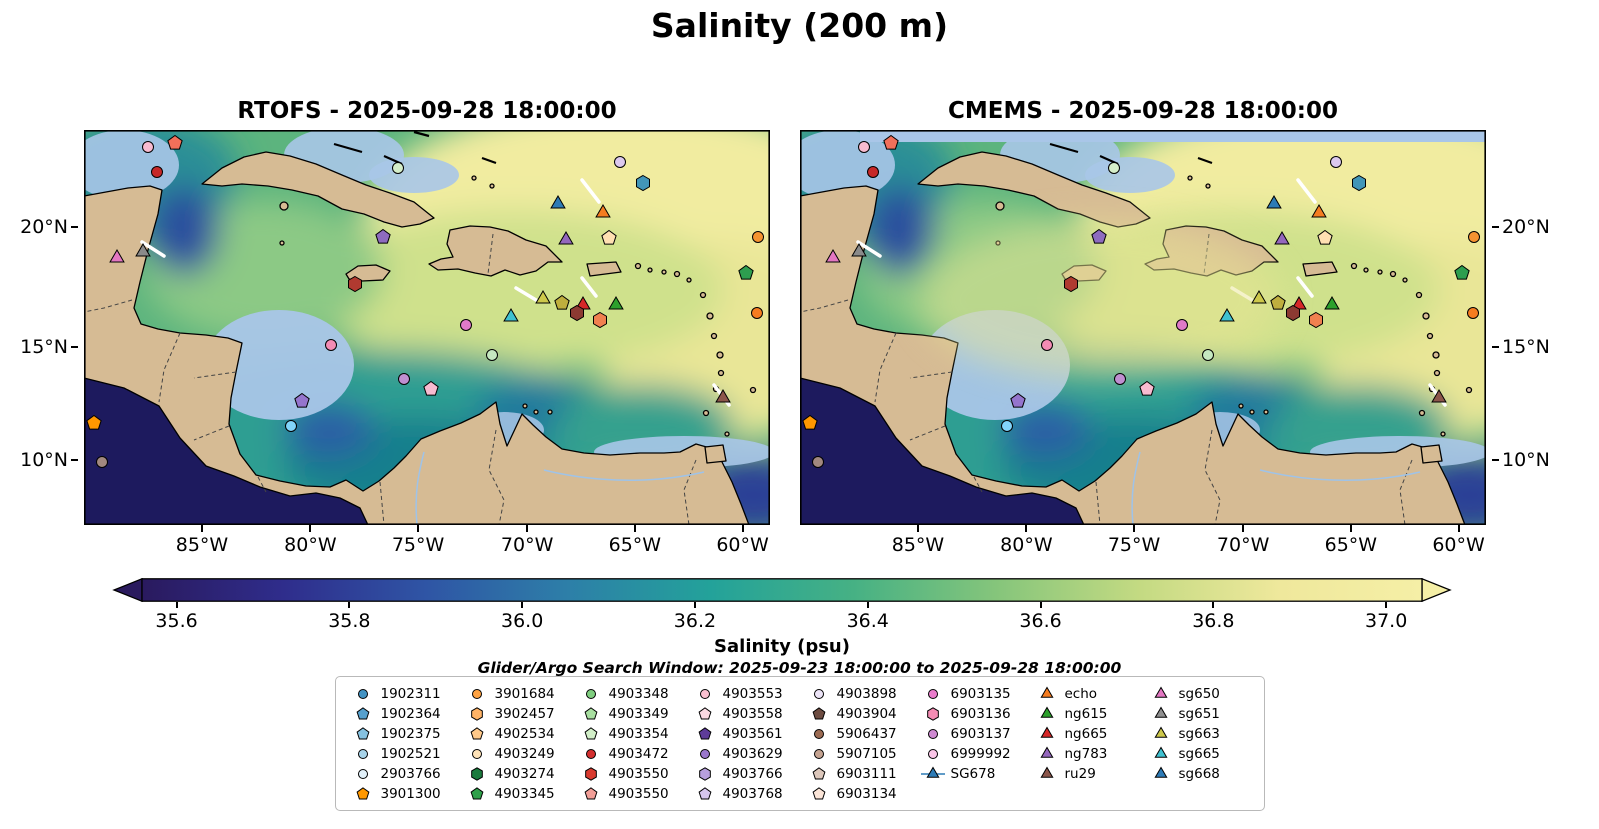  What do you see at coordinates (1085, 773) in the screenshot?
I see `legend-item: ru29` at bounding box center [1085, 773].